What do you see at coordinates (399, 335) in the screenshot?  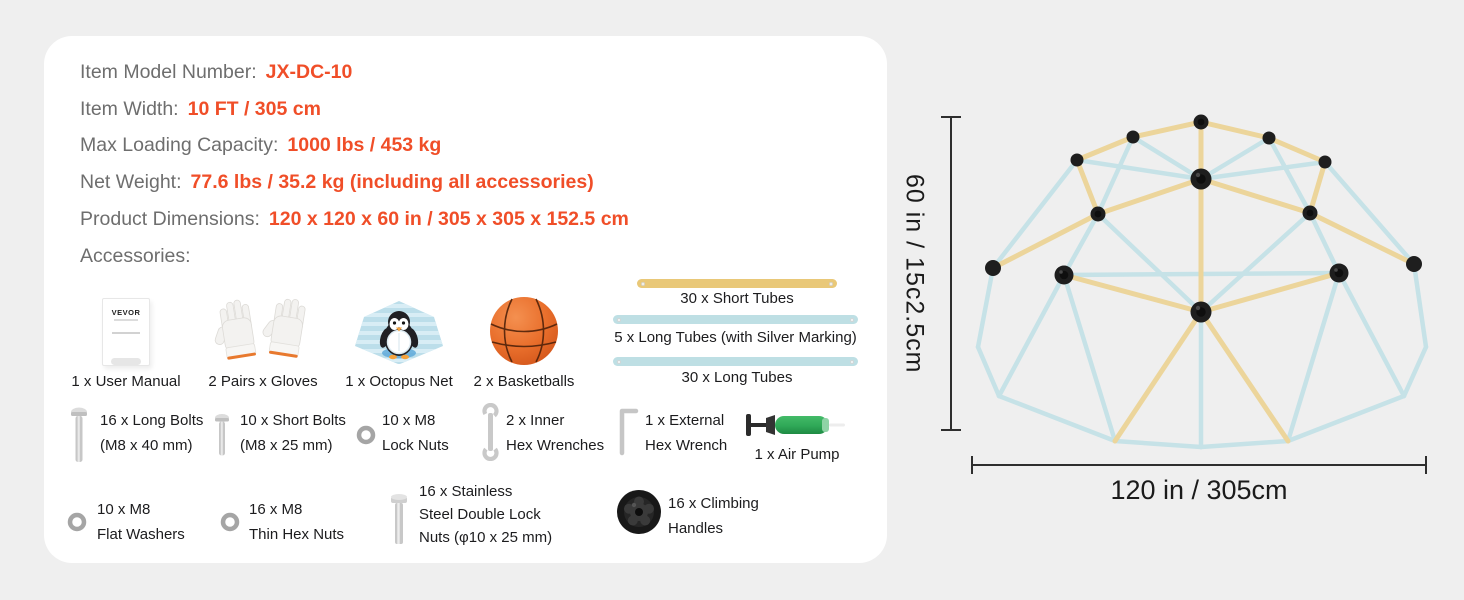 I see `penguin` at bounding box center [399, 335].